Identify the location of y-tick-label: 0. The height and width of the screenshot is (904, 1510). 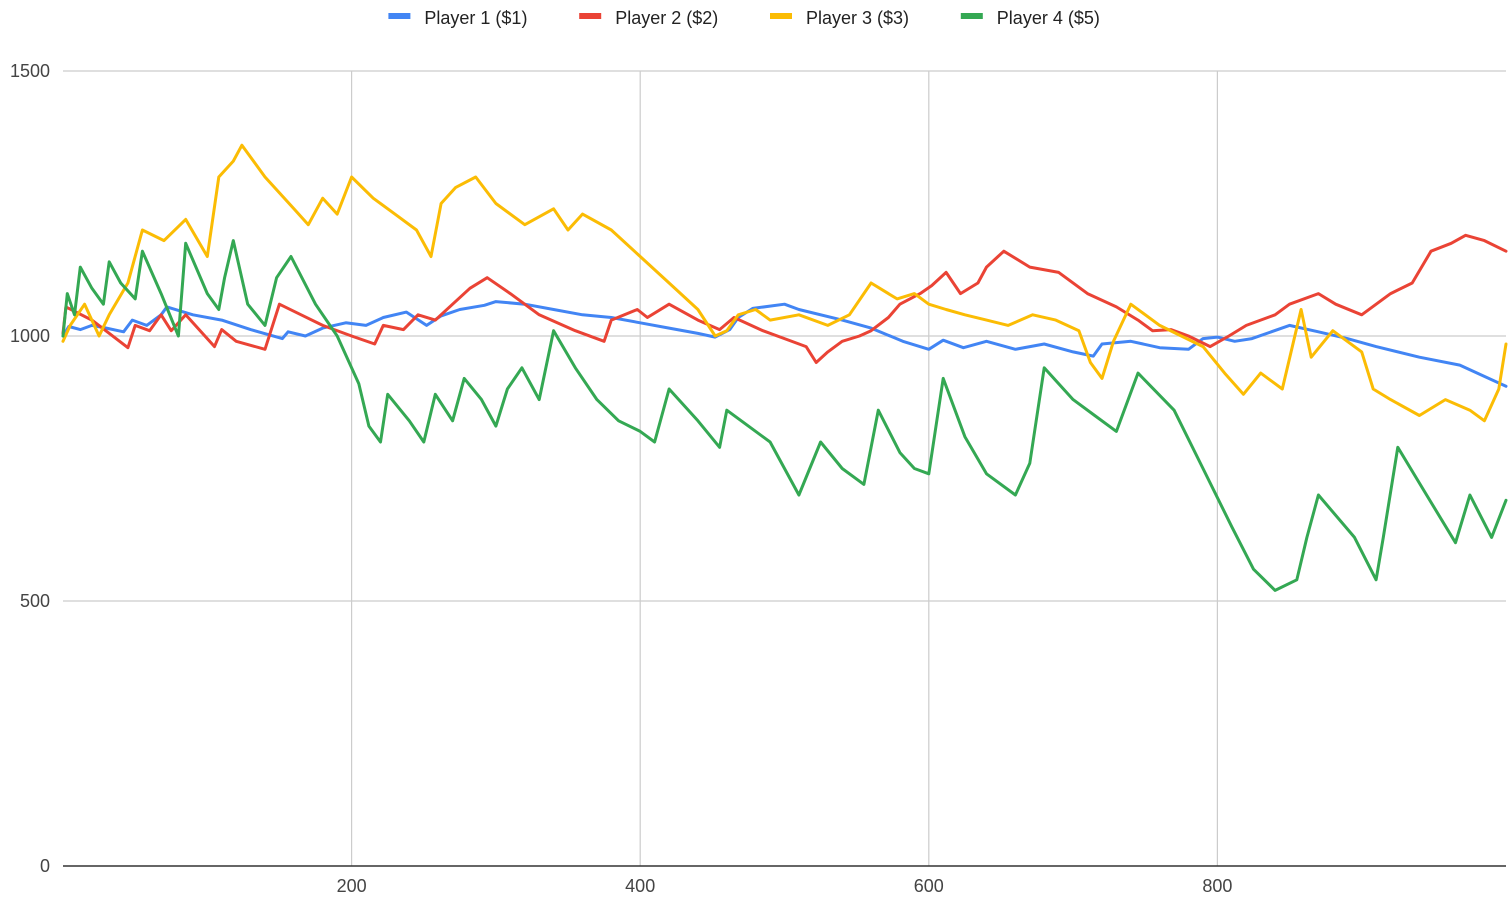
(45, 866).